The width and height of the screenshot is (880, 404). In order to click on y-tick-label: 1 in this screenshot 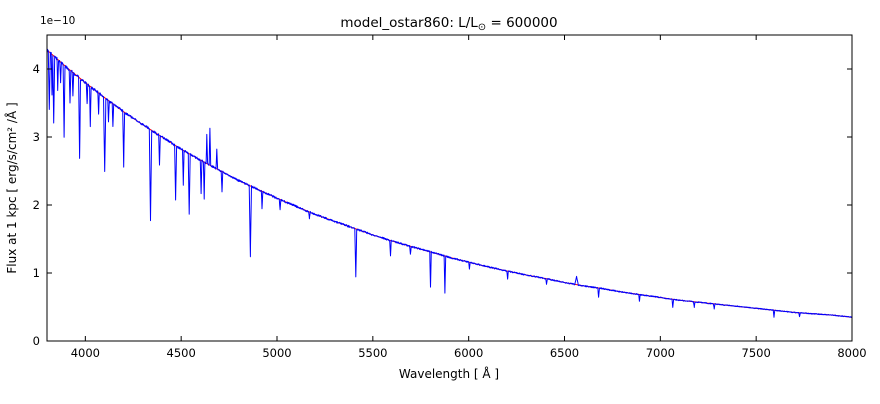, I will do `click(36, 273)`.